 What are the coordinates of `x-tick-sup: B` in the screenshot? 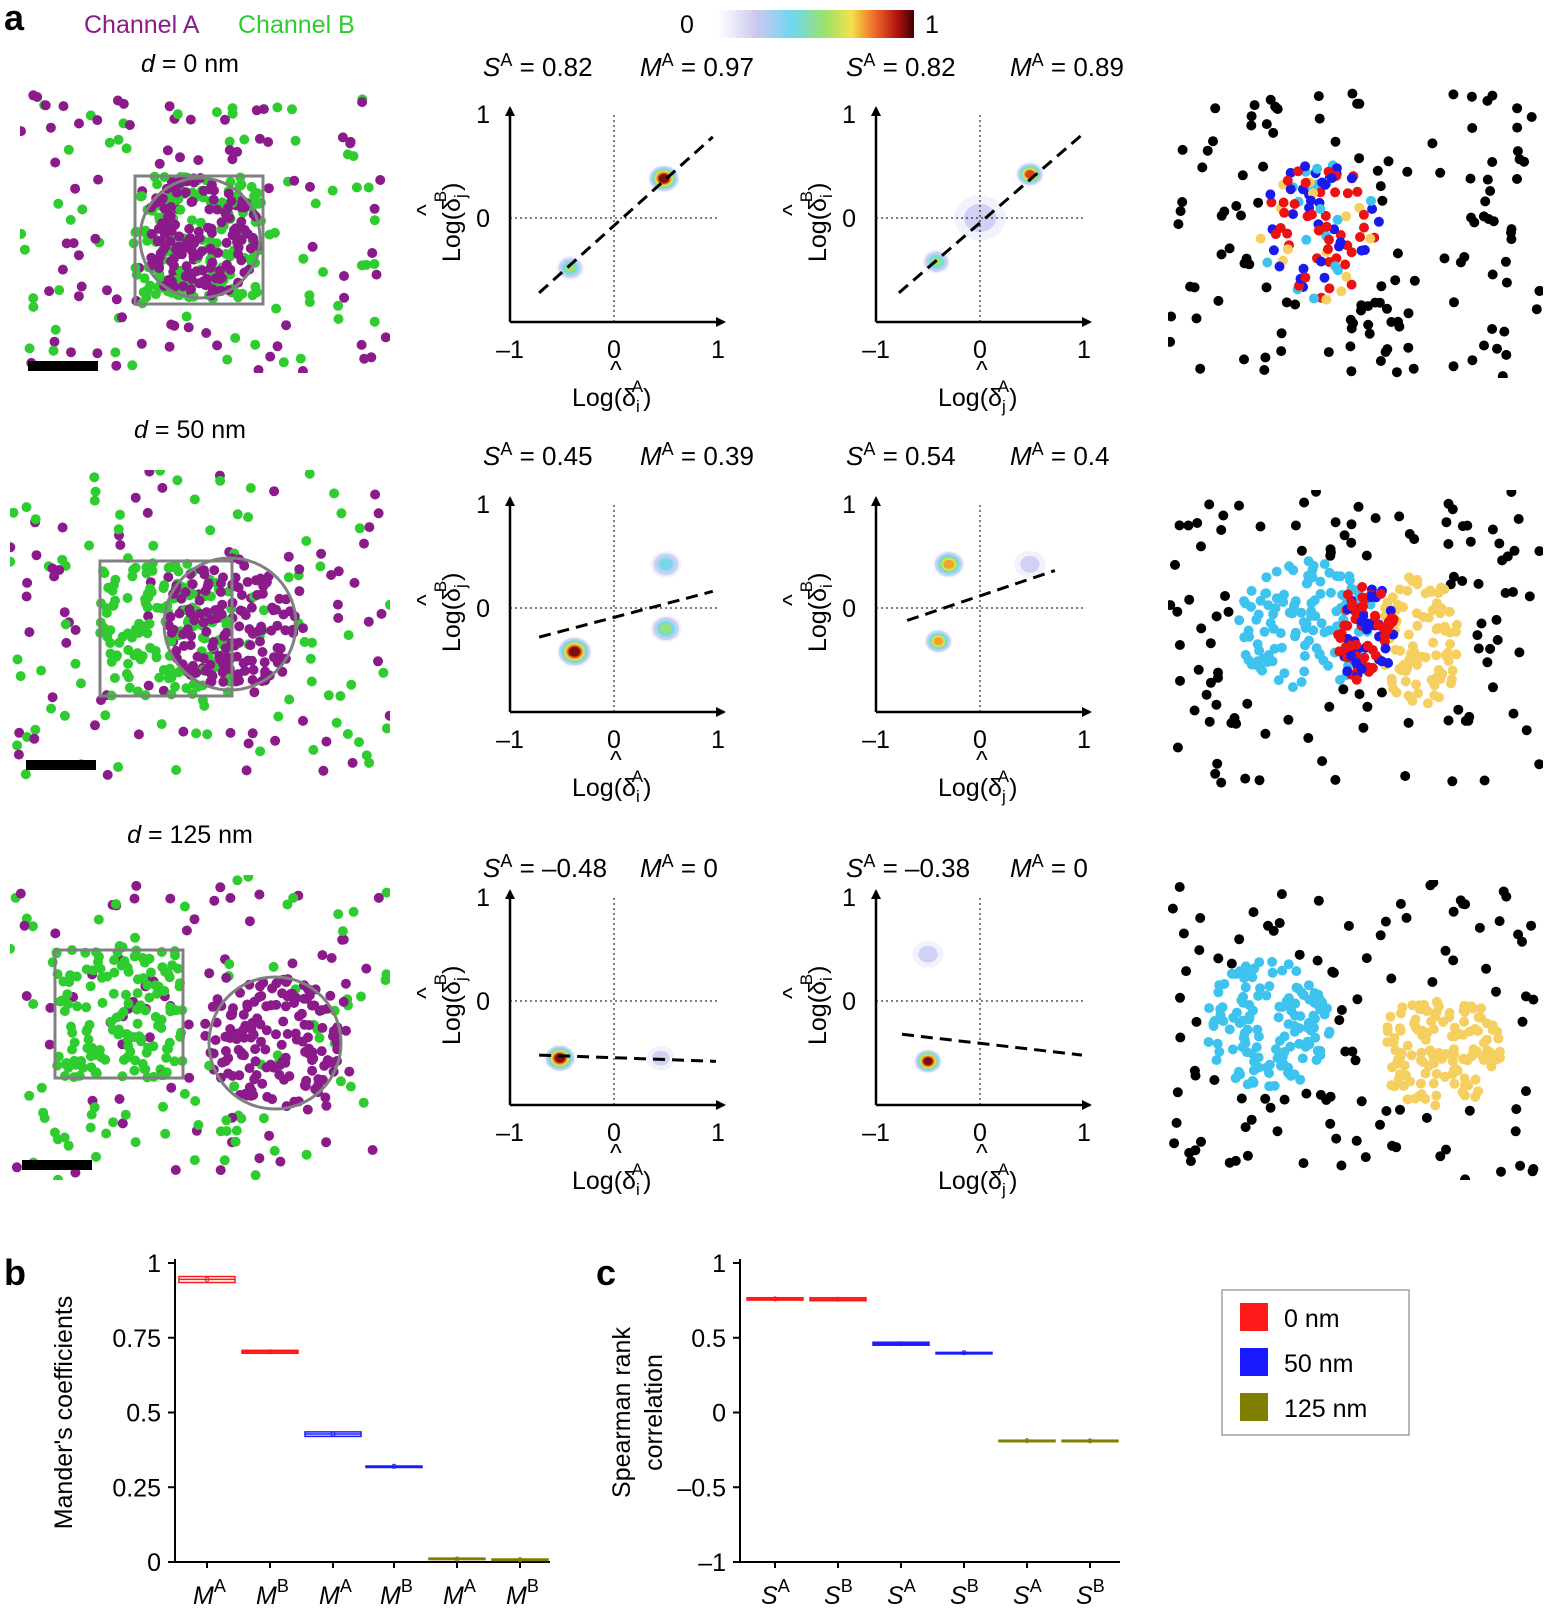 It's located at (533, 1586).